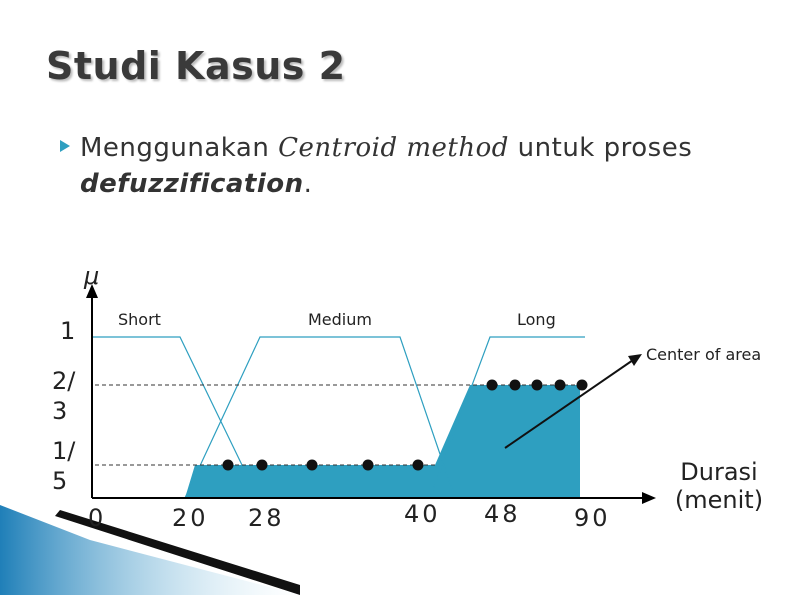 This screenshot has width=794, height=595. I want to click on centroid-area, so click(382, 441).